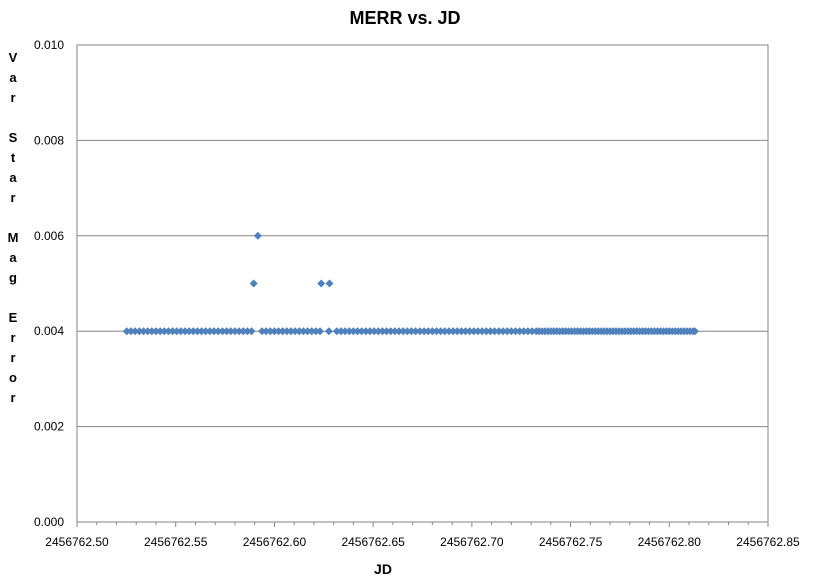 The width and height of the screenshot is (815, 588). I want to click on x-tick-label: 2456762.60, so click(275, 542).